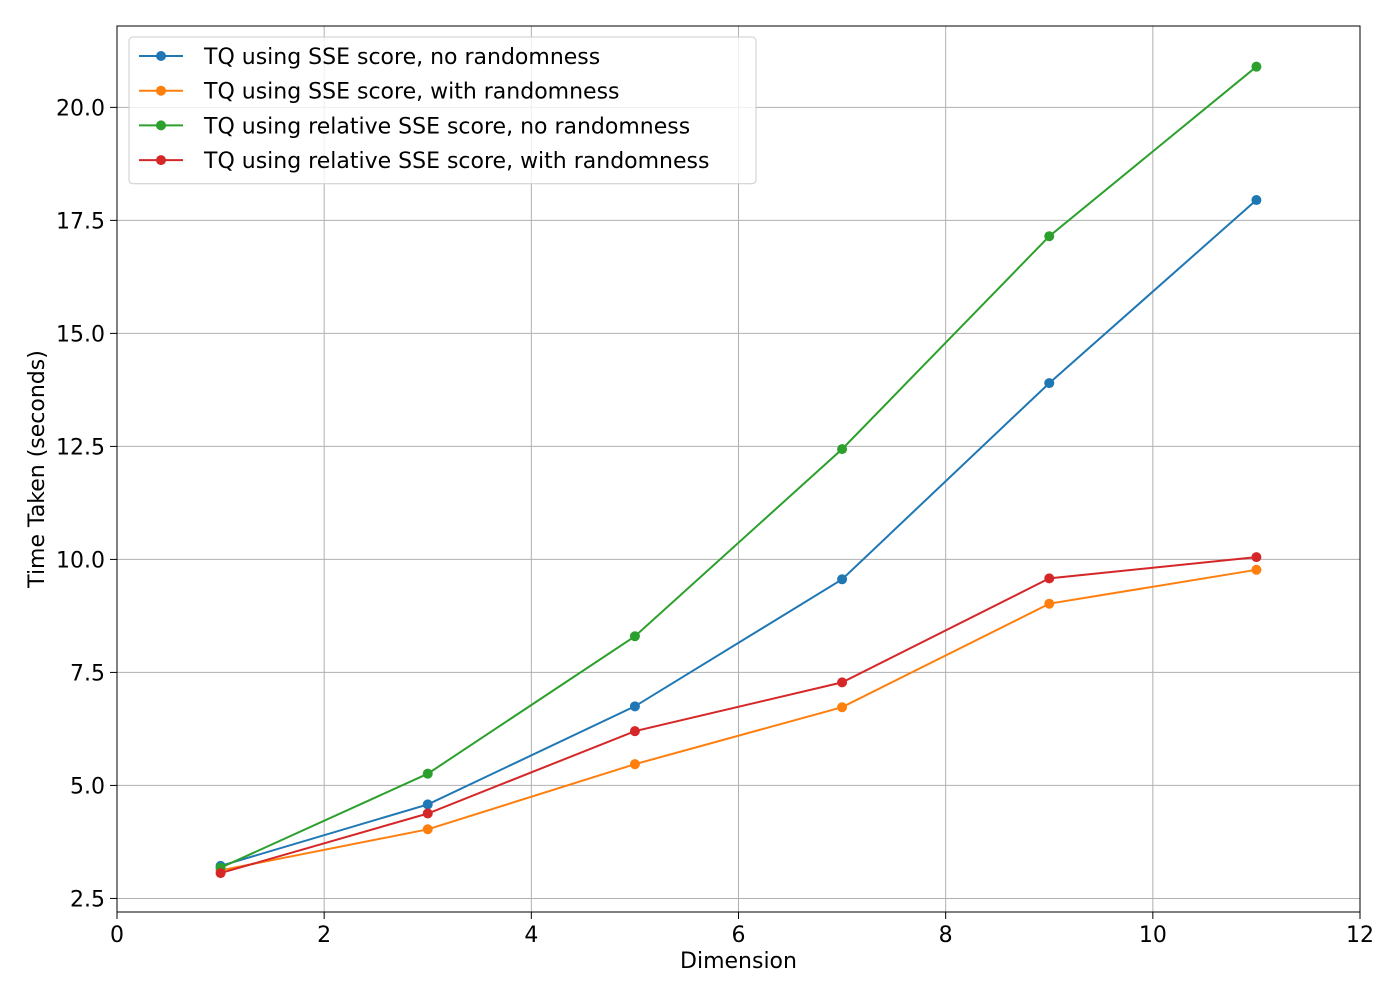  Describe the element at coordinates (87, 899) in the screenshot. I see `y-tick-label: 2.5` at that location.